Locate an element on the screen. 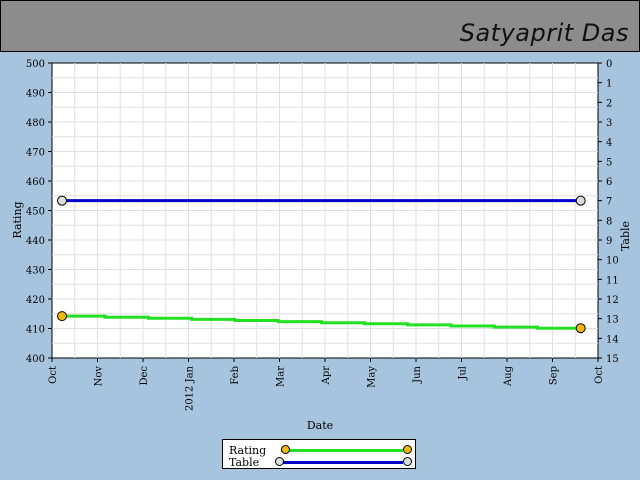 This screenshot has width=640, height=480. x-tick-label: Dec is located at coordinates (144, 376).